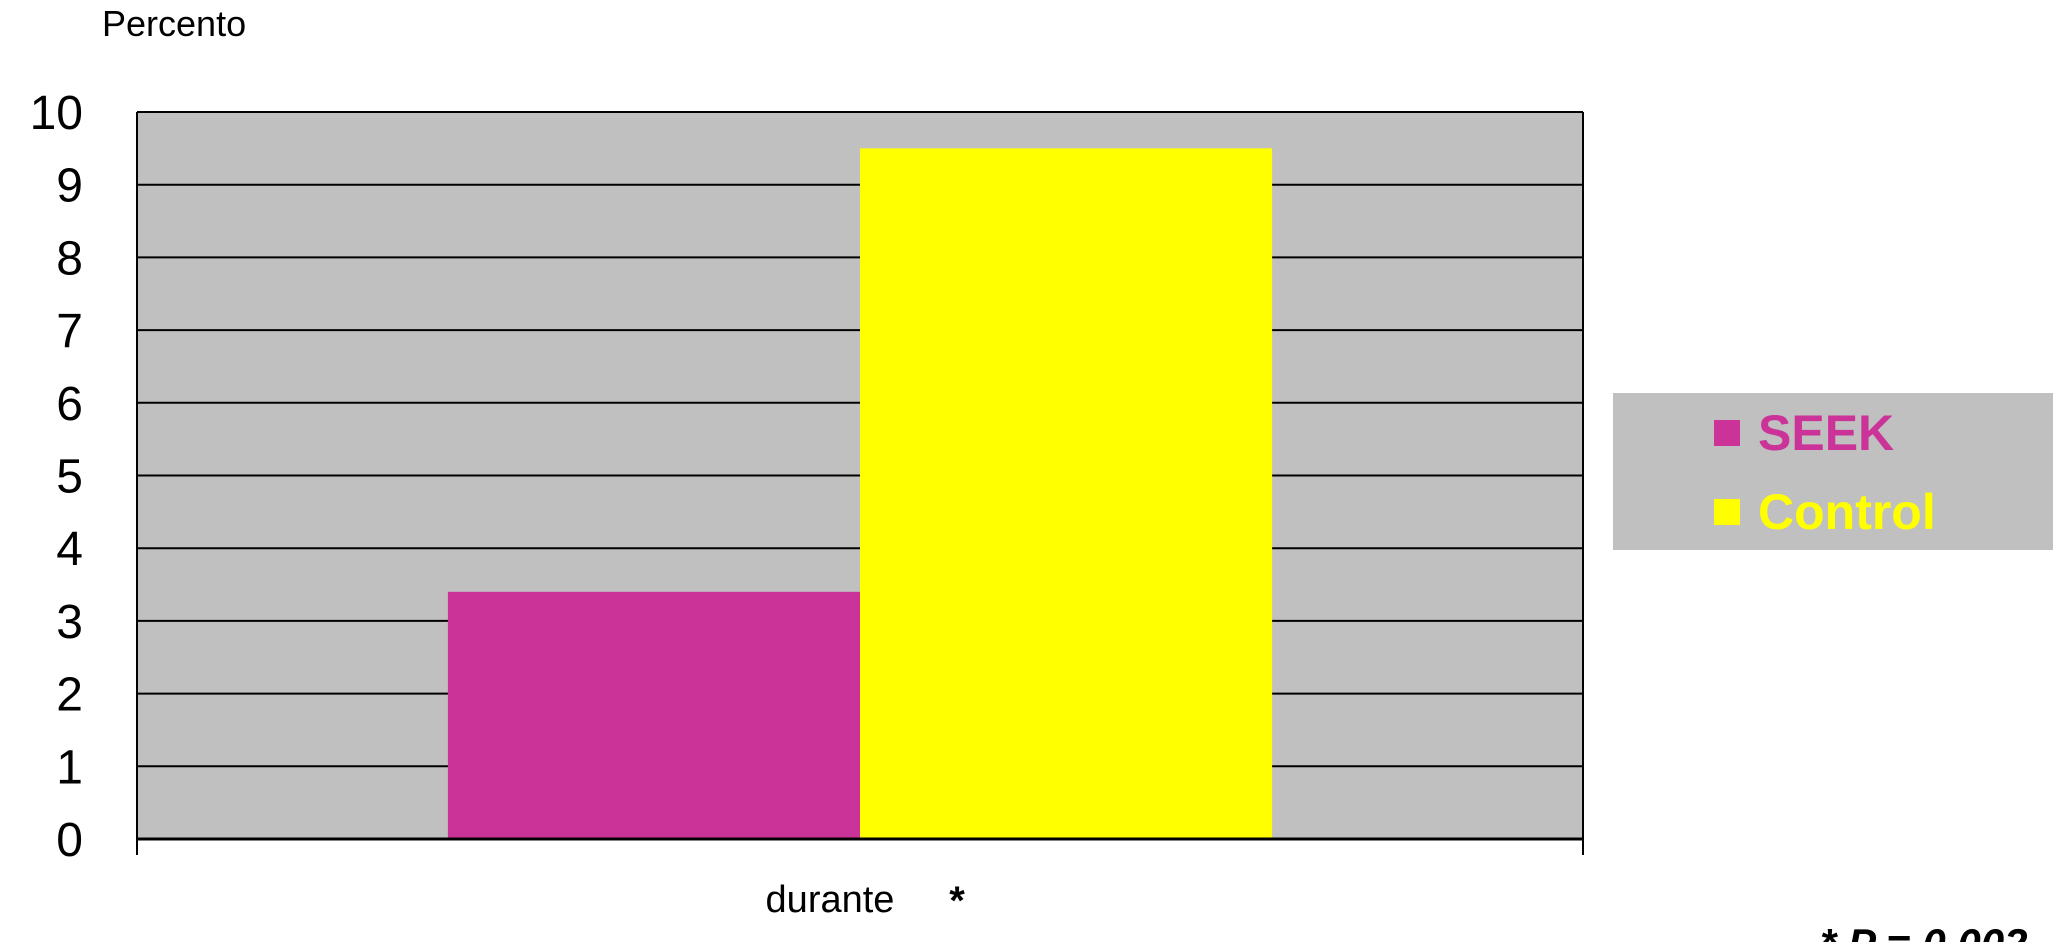 Image resolution: width=2070 pixels, height=947 pixels. Describe the element at coordinates (69, 331) in the screenshot. I see `y-tick-label: 7` at that location.